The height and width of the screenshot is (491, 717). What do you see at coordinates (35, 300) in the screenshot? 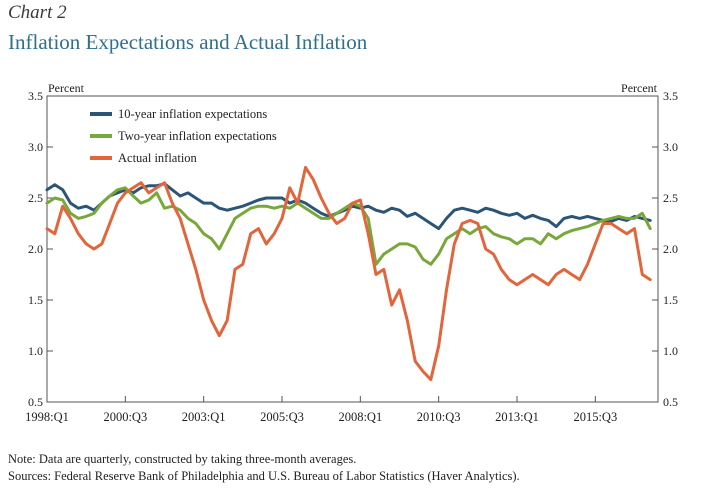
I see `y-tick-label-left: 1.5` at bounding box center [35, 300].